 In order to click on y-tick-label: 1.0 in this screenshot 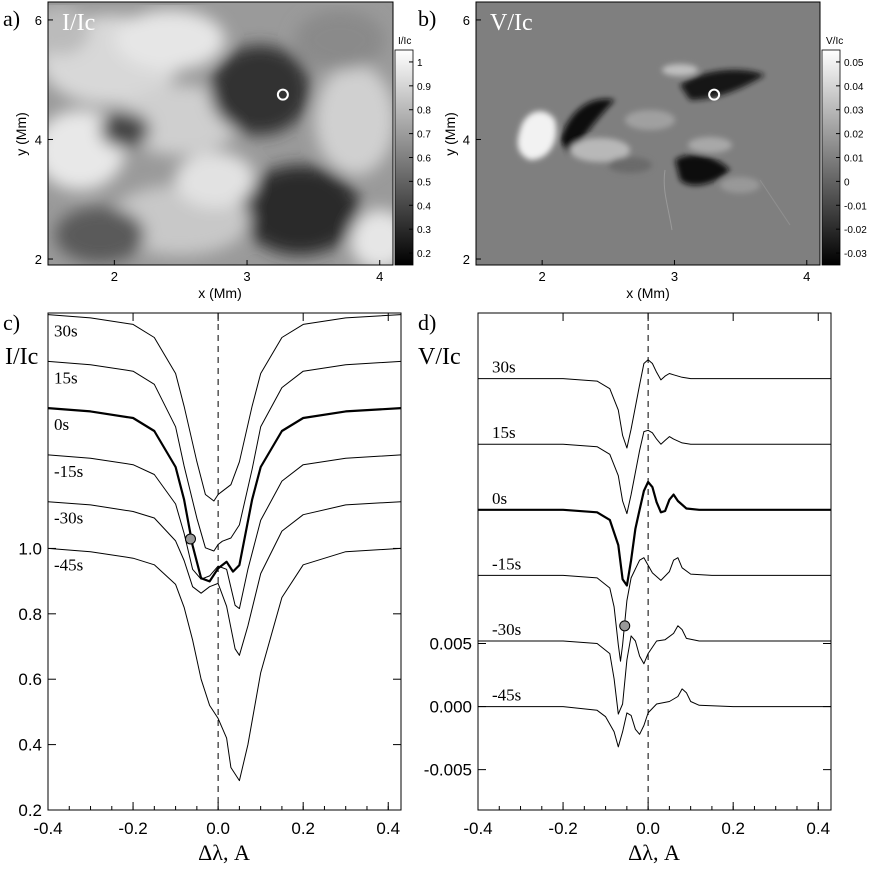, I will do `click(30, 548)`.